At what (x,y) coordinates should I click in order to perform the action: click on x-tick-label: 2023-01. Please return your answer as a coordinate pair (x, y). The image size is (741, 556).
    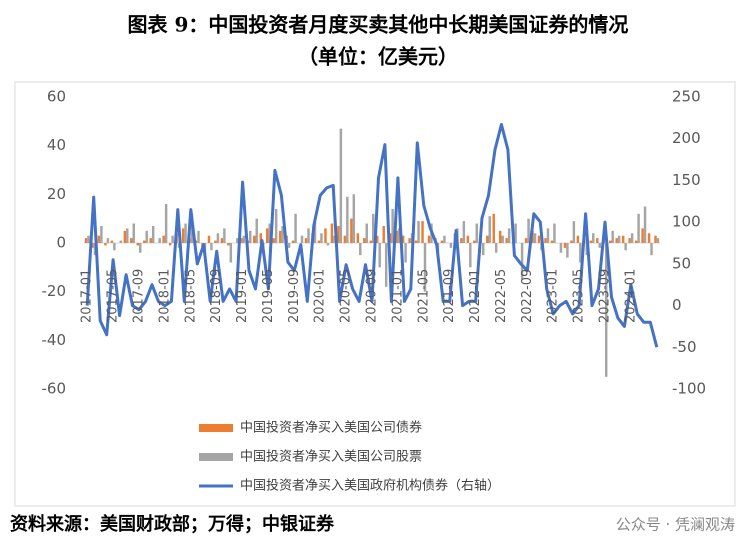
    Looking at the image, I should click on (553, 296).